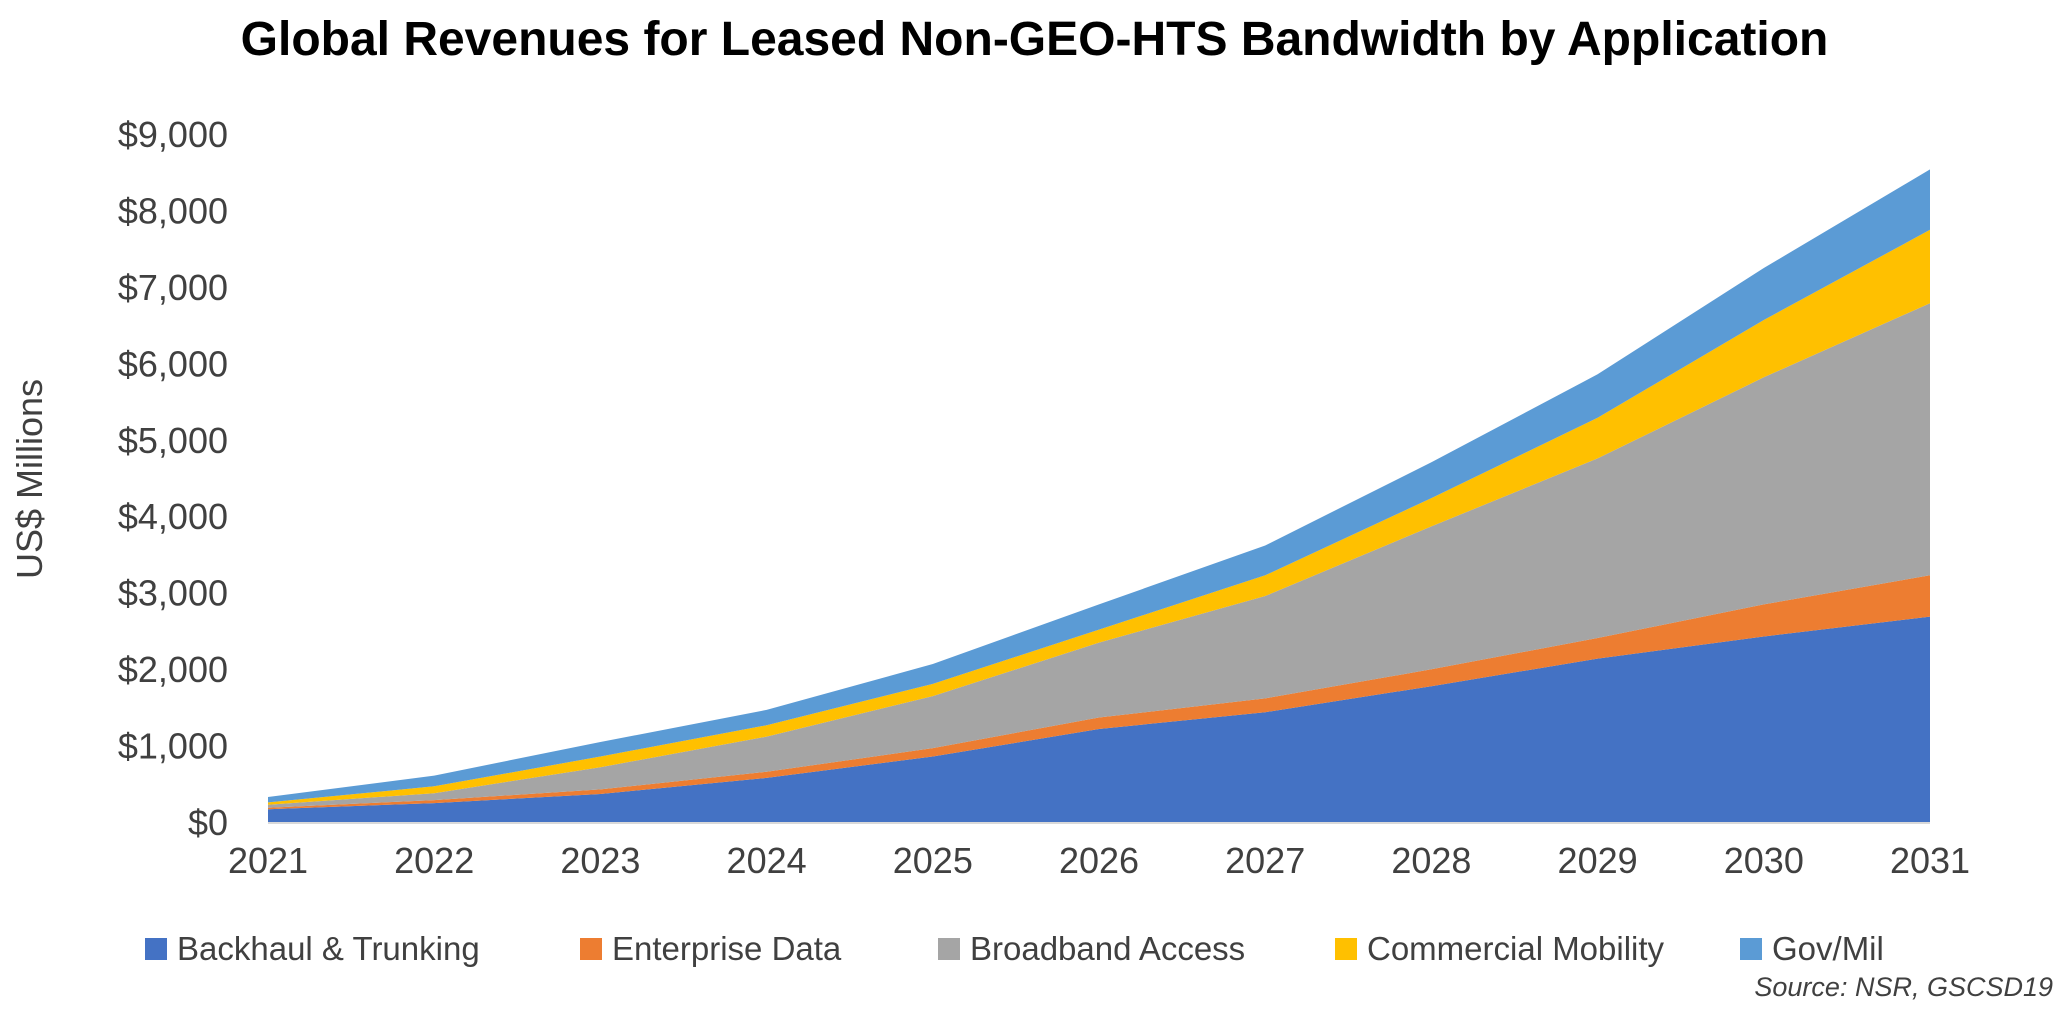  I want to click on legend-item: Gov/Mil, so click(1812, 949).